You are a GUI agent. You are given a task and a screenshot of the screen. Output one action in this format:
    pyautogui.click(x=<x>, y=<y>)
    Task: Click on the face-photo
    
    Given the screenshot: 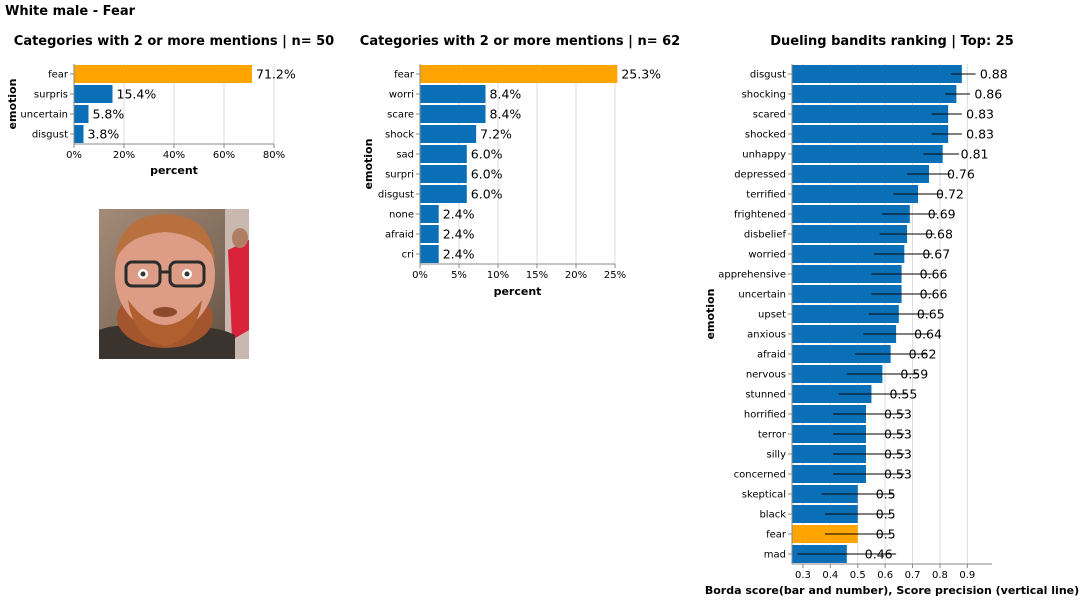 What is the action you would take?
    pyautogui.click(x=174, y=284)
    